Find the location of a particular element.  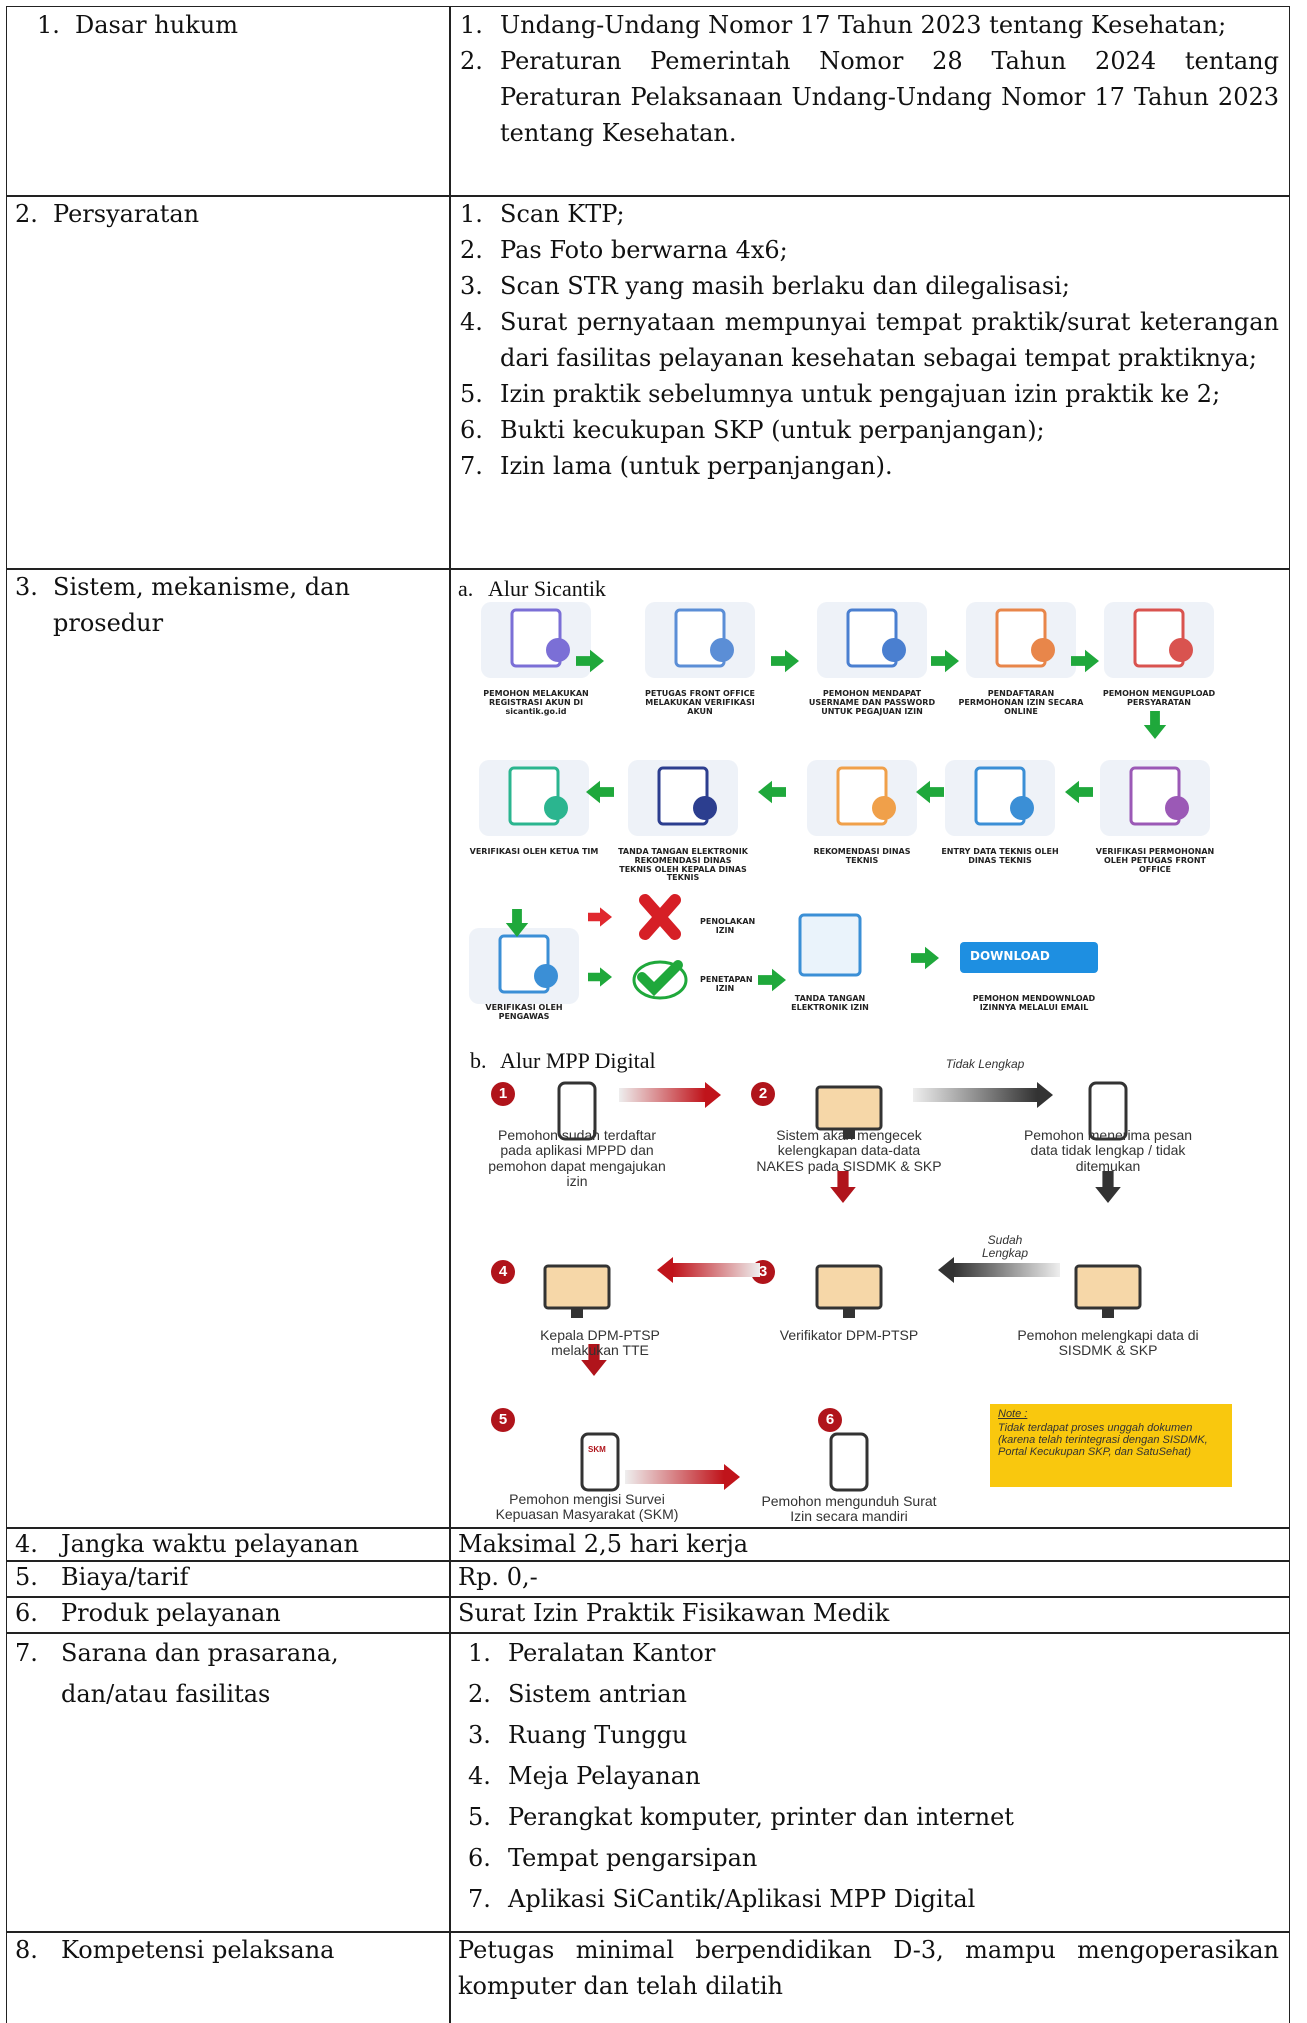

item-number: 7. is located at coordinates (471, 466).